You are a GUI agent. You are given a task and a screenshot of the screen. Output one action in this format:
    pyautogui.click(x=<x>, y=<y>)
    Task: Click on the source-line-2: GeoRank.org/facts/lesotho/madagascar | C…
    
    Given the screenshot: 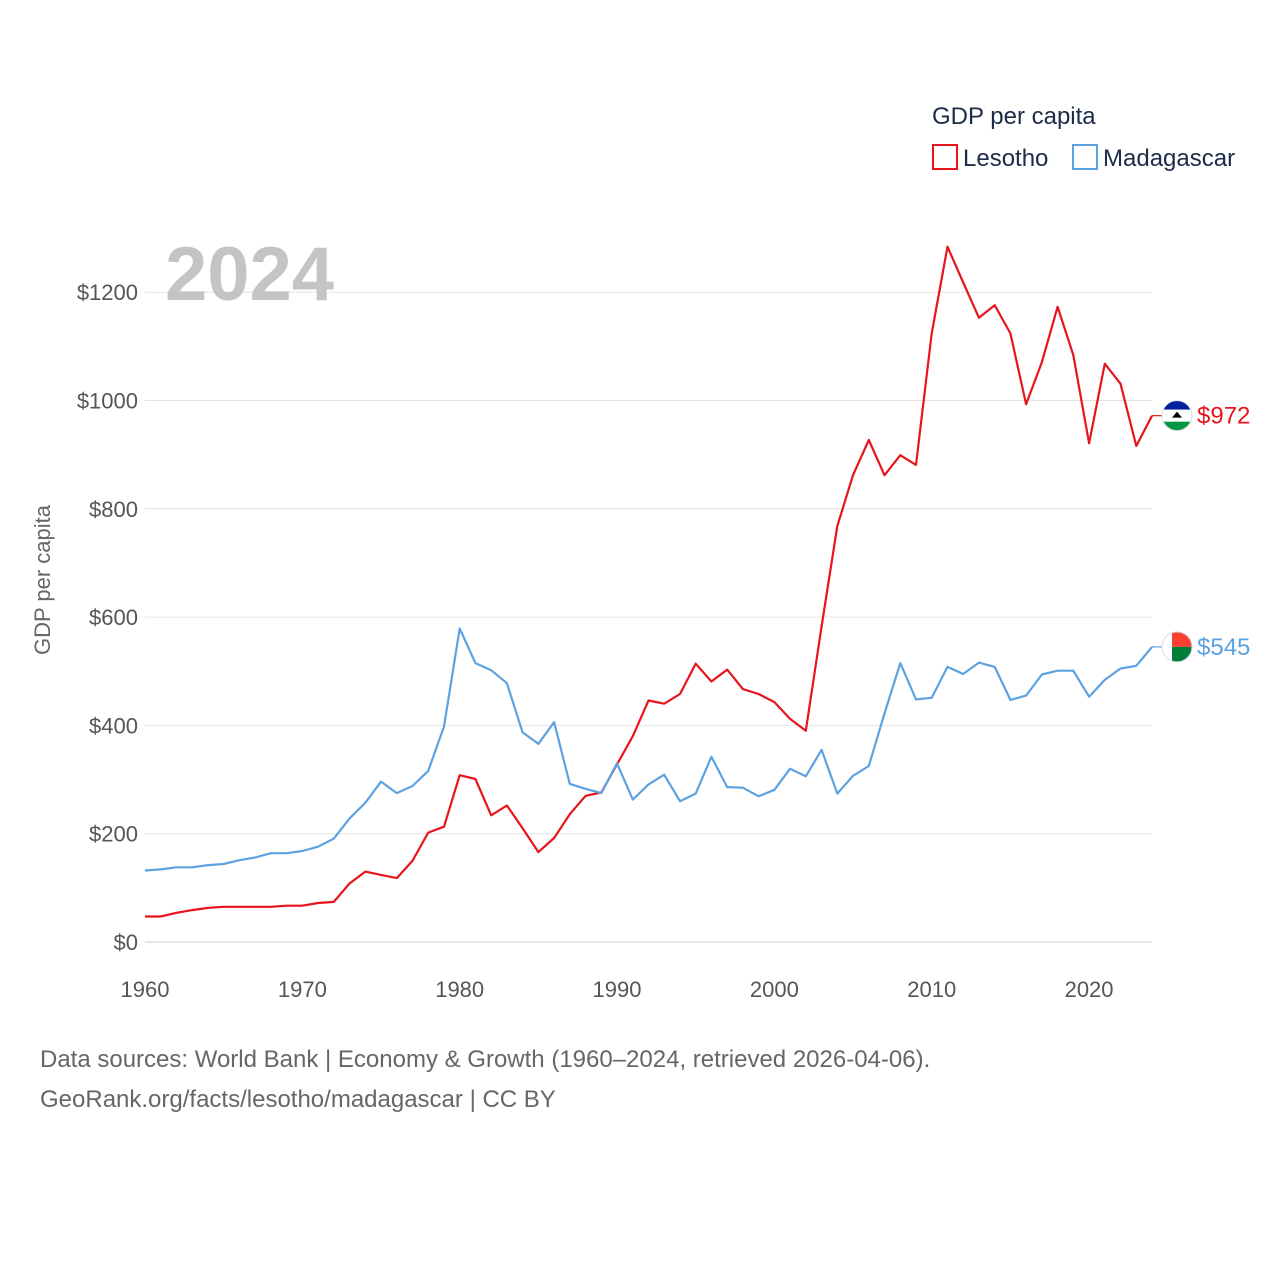 What is the action you would take?
    pyautogui.click(x=298, y=1099)
    